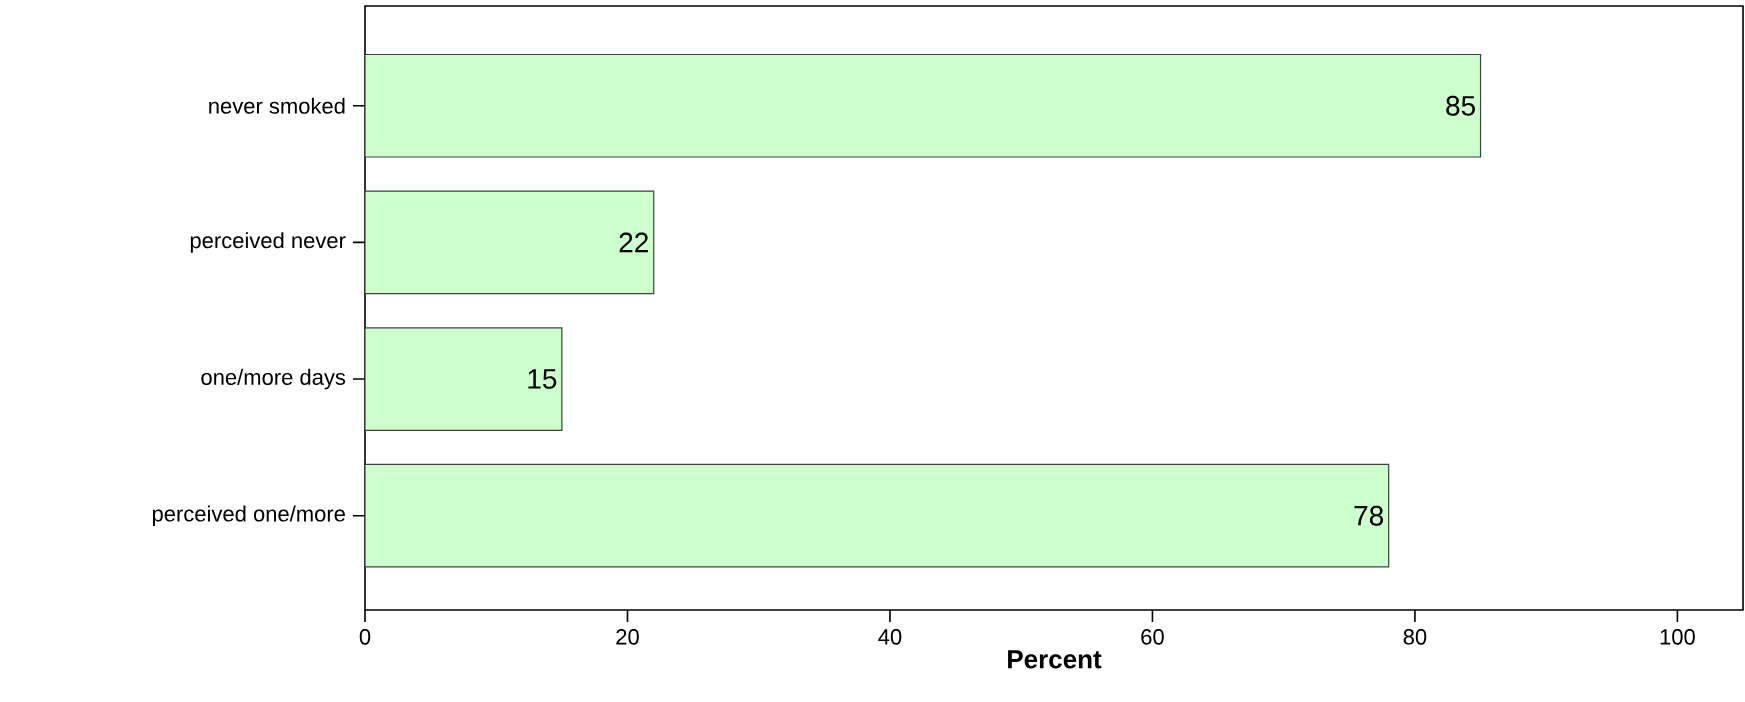 This screenshot has height=702, width=1745. What do you see at coordinates (1152, 637) in the screenshot?
I see `x-tick-label: 60` at bounding box center [1152, 637].